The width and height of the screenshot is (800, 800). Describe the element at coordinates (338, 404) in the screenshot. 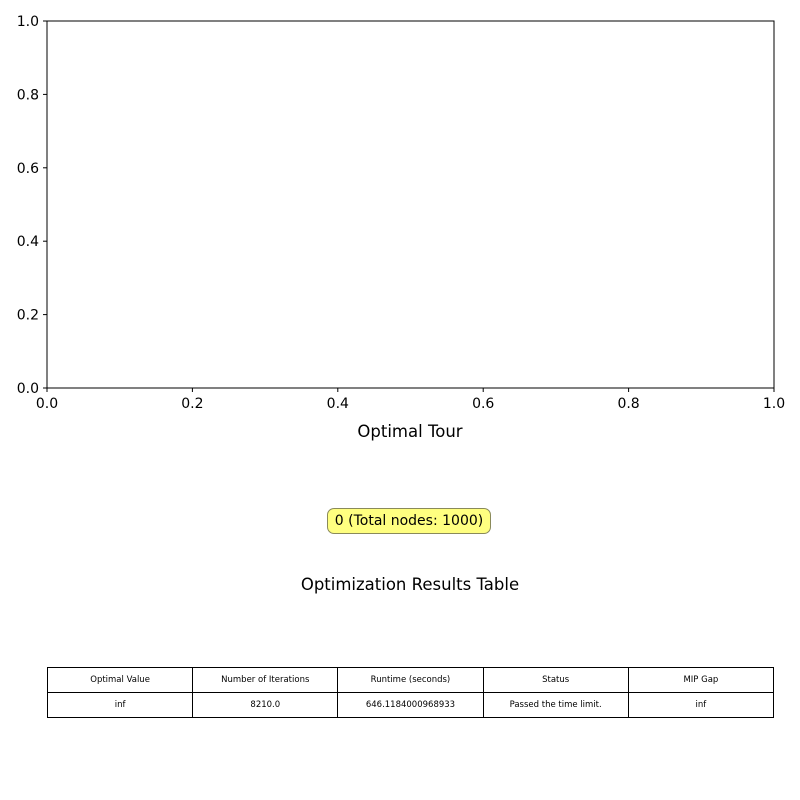

I see `x-tick-label: 0.4` at that location.